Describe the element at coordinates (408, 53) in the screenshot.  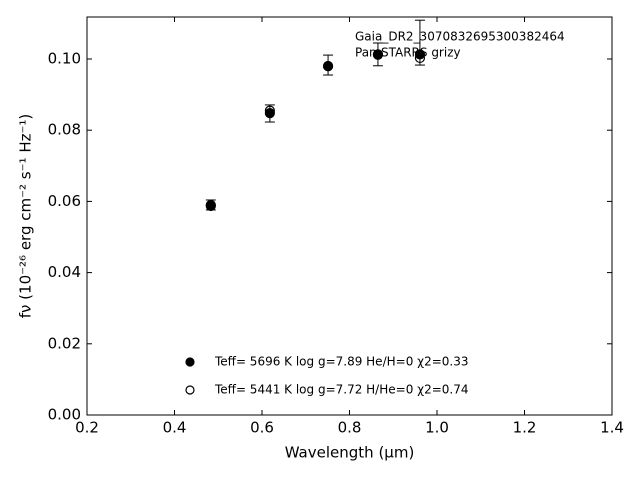
I see `annotation: Pan-STARRS grizy` at that location.